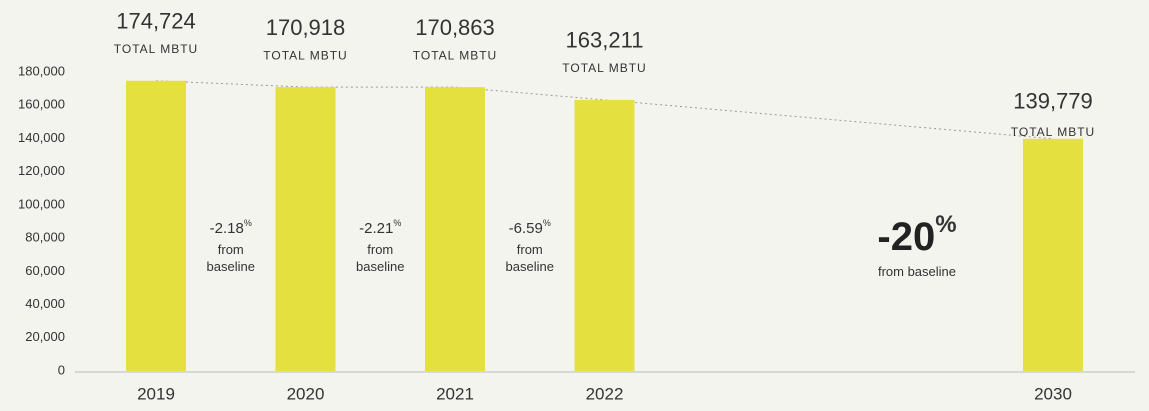 This screenshot has width=1149, height=411. What do you see at coordinates (45, 237) in the screenshot?
I see `y-tick-label: 80,000` at bounding box center [45, 237].